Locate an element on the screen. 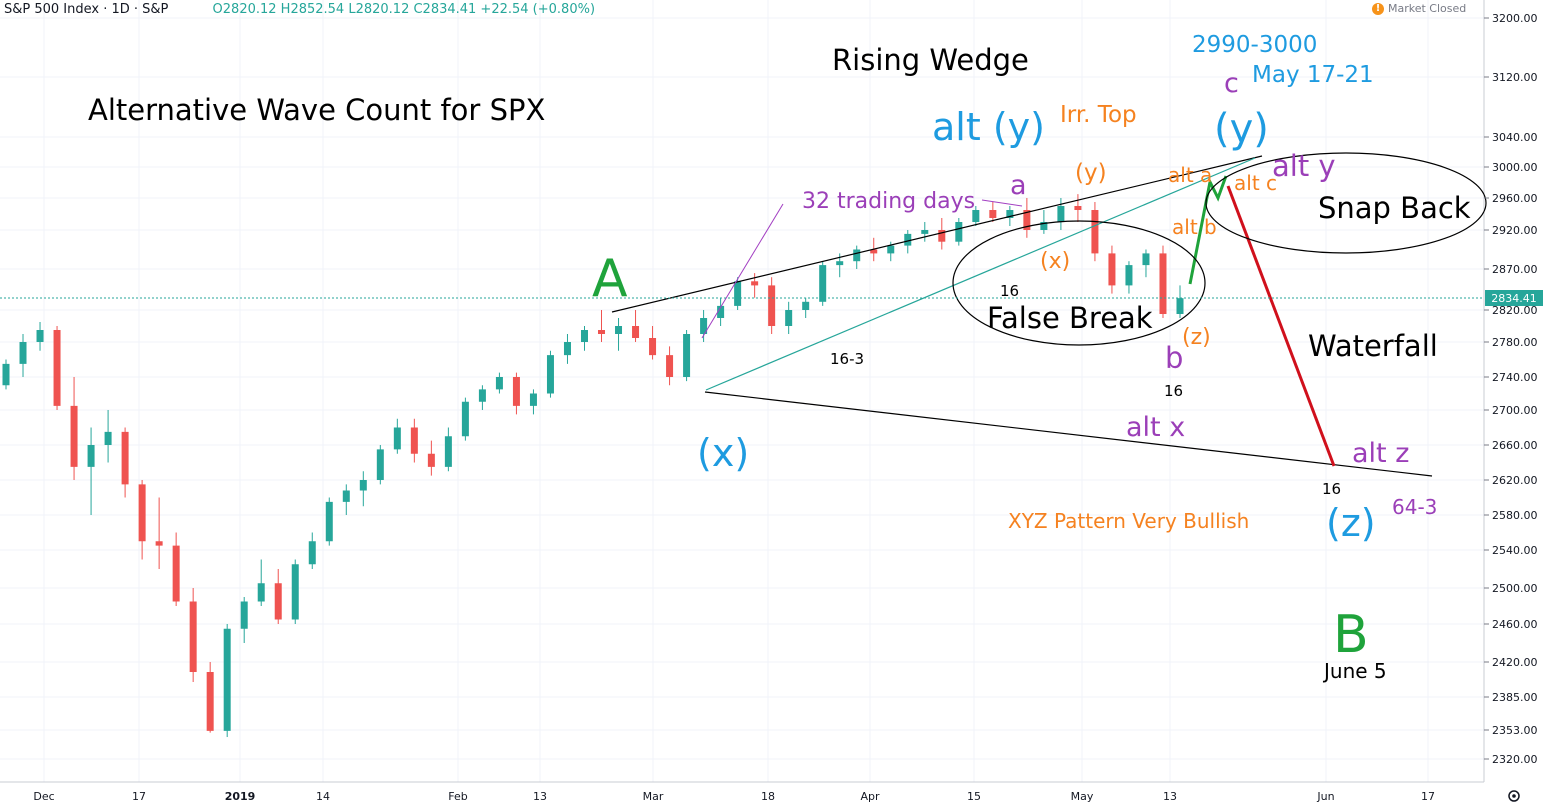  projected-green-path is located at coordinates (1208, 230).